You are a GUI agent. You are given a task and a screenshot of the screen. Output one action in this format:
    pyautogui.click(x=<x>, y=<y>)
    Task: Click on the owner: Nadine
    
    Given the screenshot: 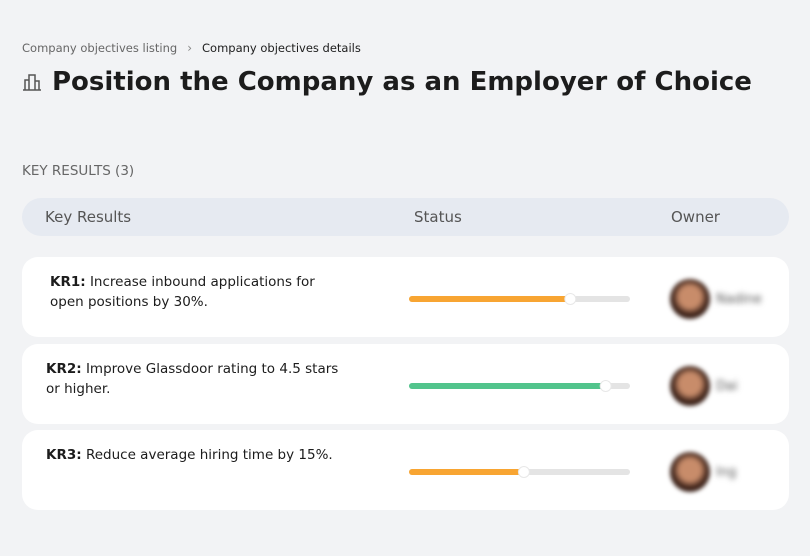 What is the action you would take?
    pyautogui.click(x=716, y=299)
    